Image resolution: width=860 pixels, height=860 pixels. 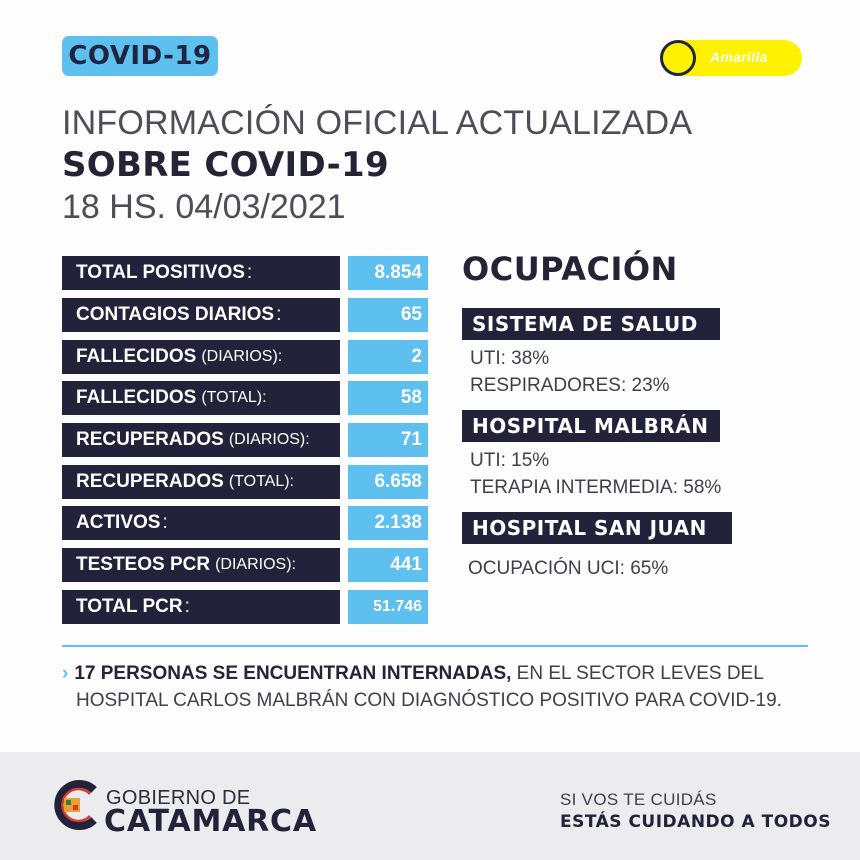 I want to click on stat-value: 6.658, so click(x=388, y=482).